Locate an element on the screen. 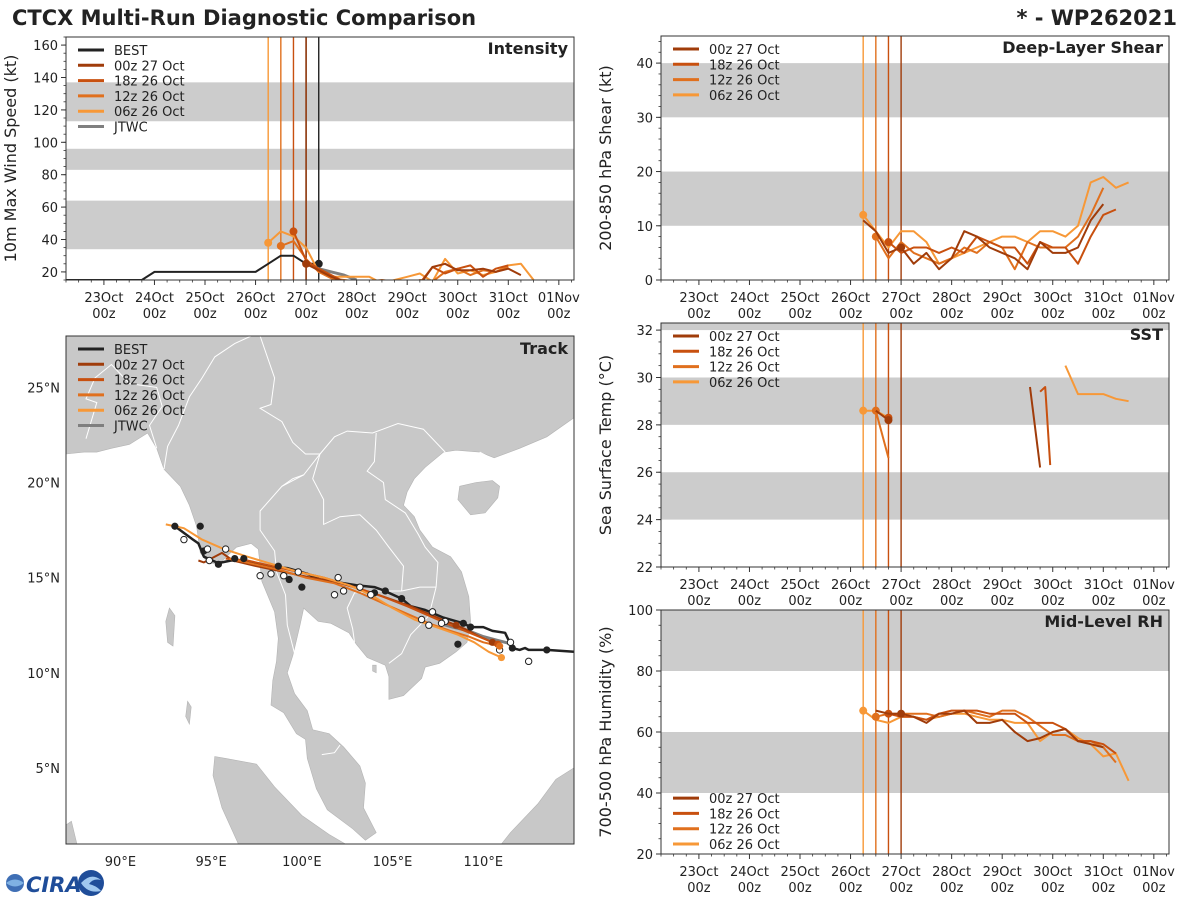 This screenshot has height=900, width=1200. track-line-run06z is located at coordinates (333, 591).